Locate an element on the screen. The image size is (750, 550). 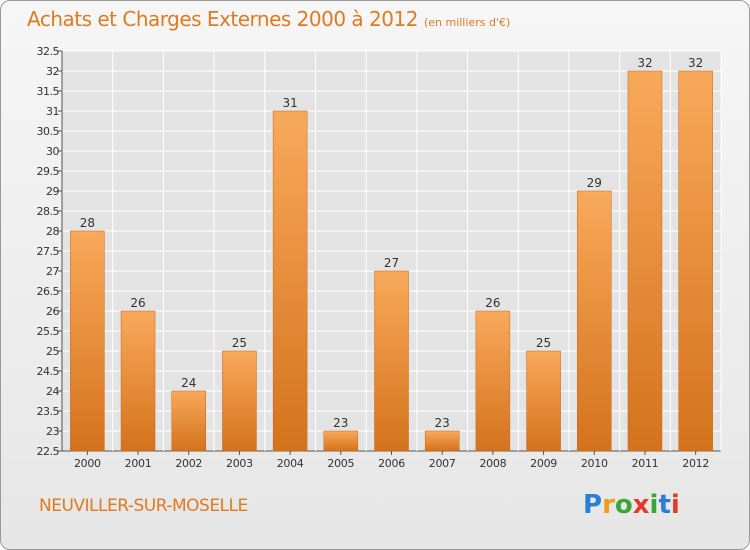
y-tick-label: 23 is located at coordinates (52, 431).